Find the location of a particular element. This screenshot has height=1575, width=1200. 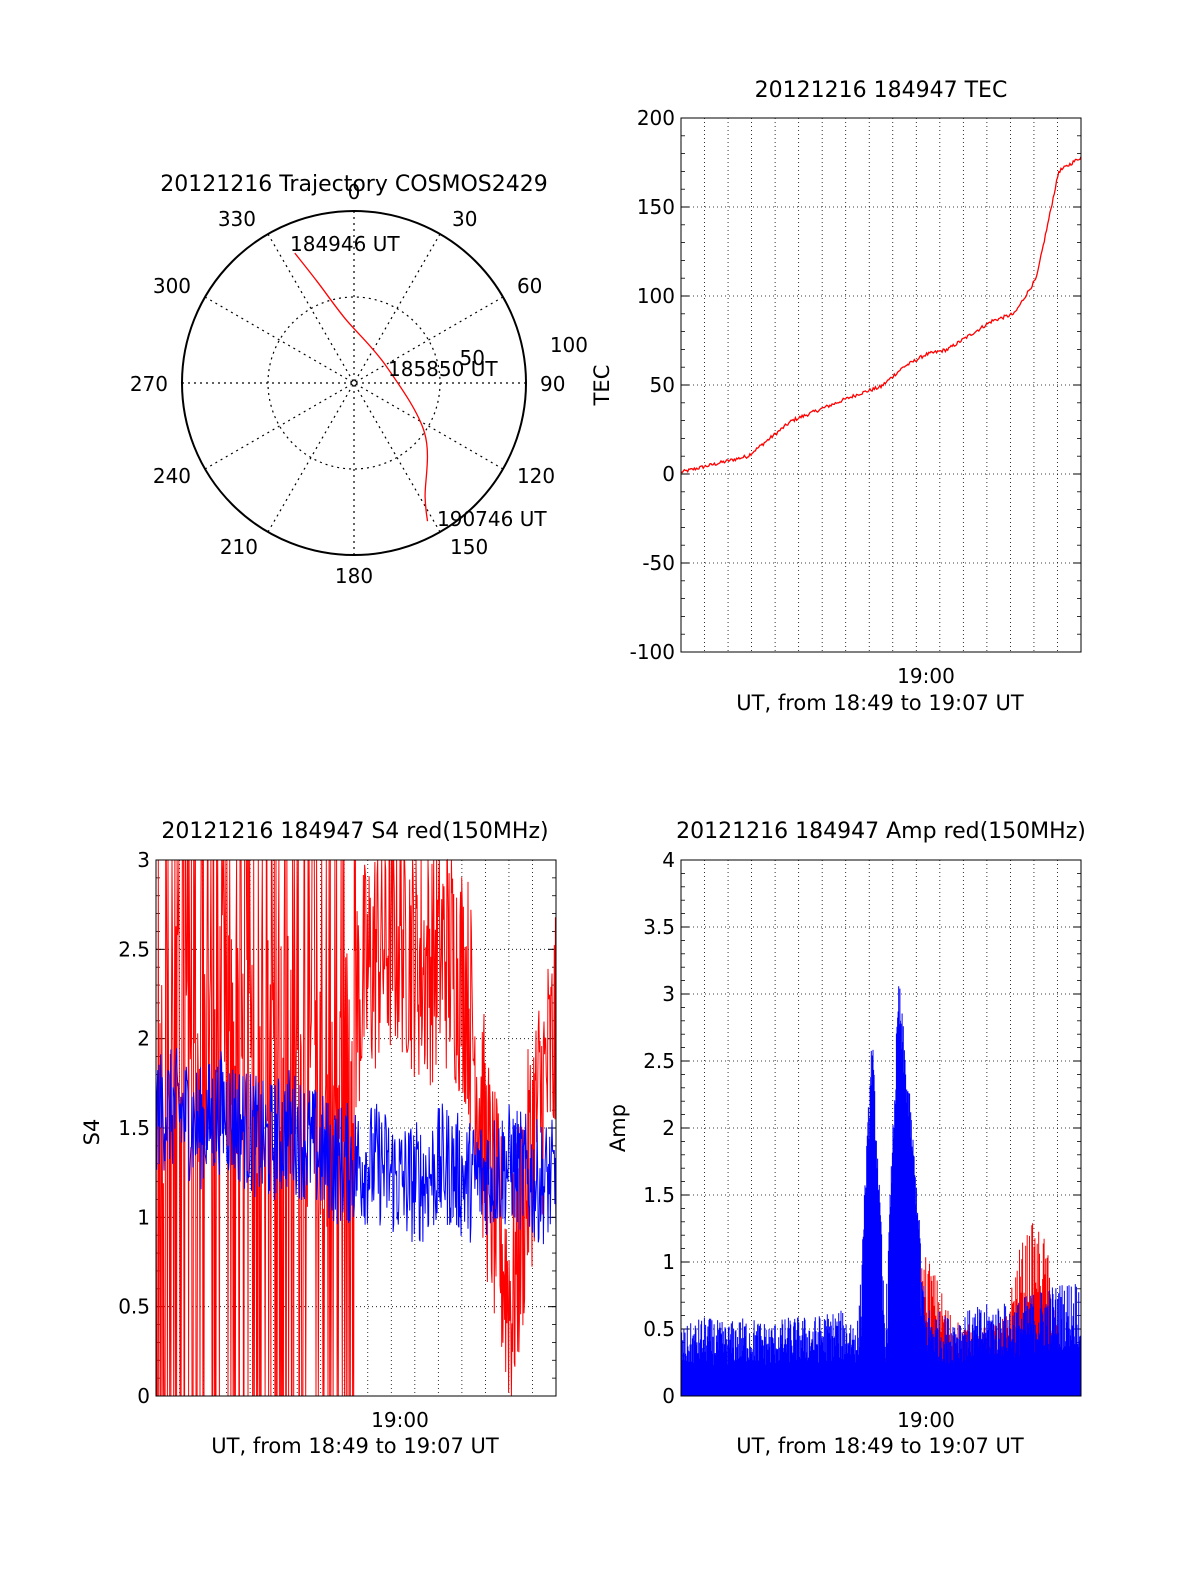

angle-label: 240 is located at coordinates (172, 476).